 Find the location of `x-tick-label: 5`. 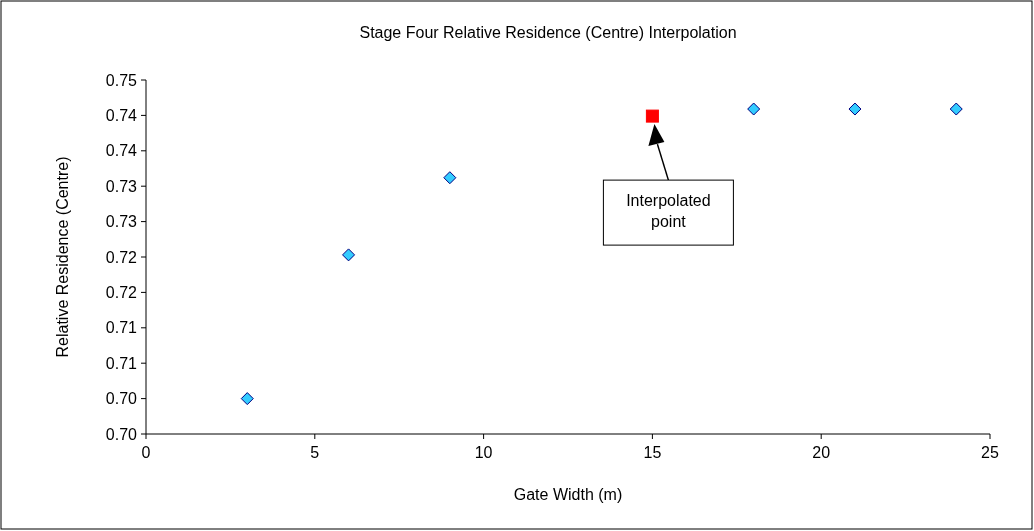

x-tick-label: 5 is located at coordinates (315, 452).